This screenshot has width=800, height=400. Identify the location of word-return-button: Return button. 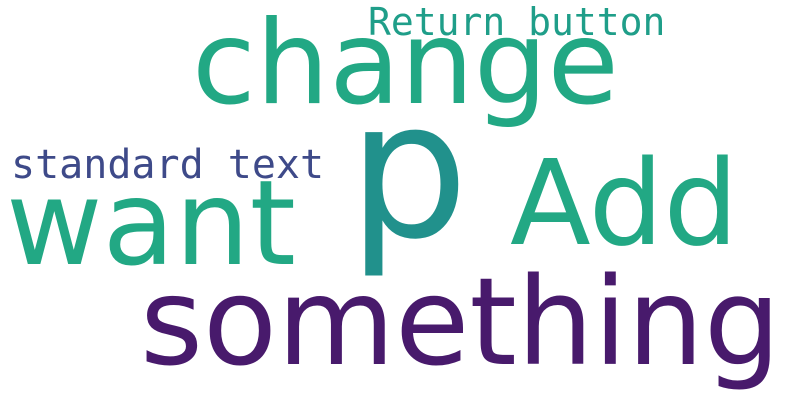
(517, 22).